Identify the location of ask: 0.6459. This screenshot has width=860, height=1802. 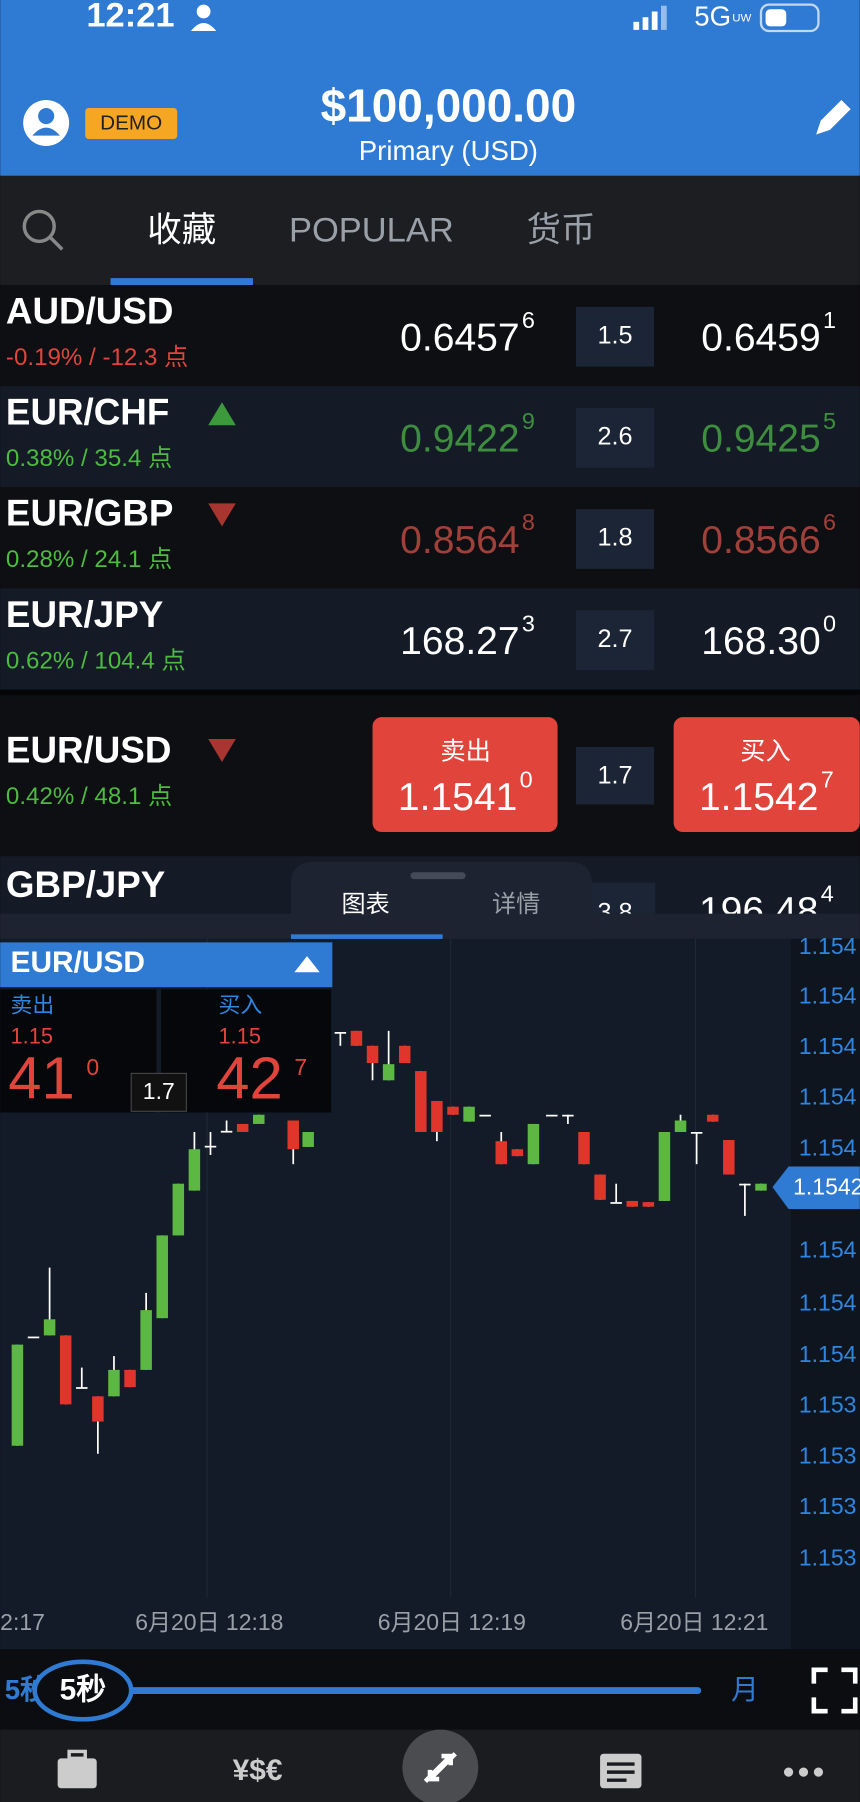
(760, 338).